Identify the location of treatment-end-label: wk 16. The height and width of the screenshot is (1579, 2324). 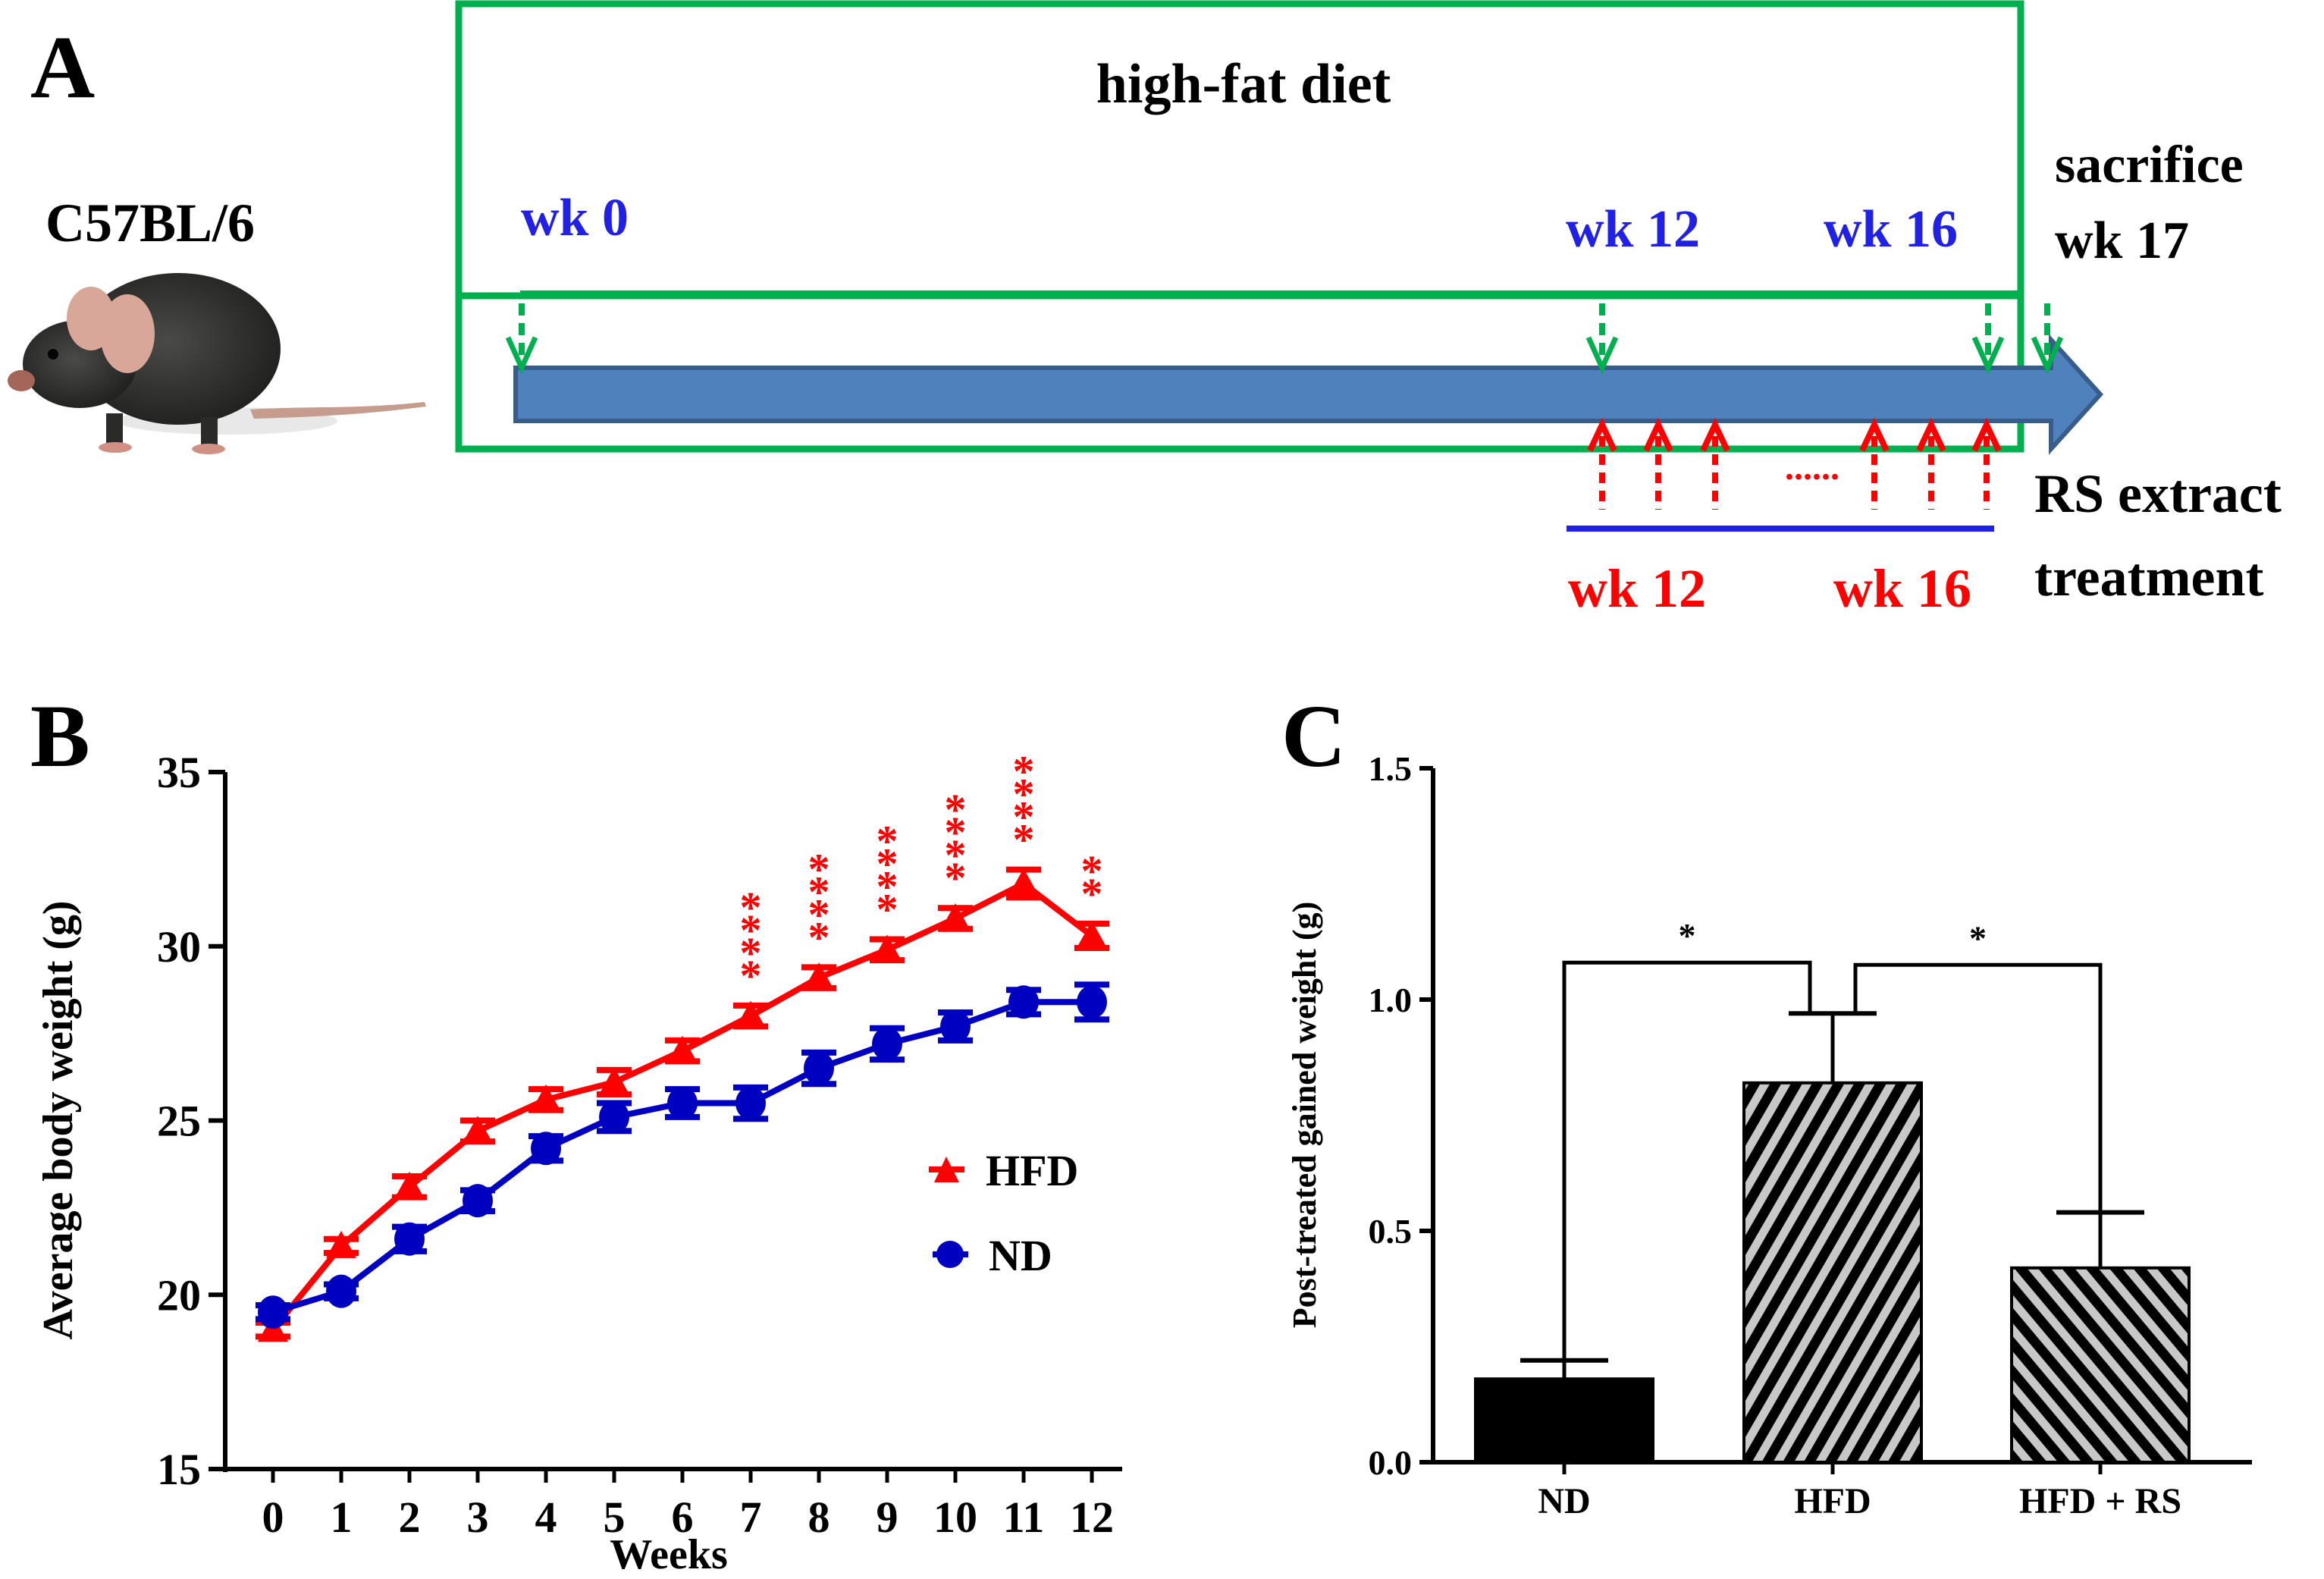
(1902, 588).